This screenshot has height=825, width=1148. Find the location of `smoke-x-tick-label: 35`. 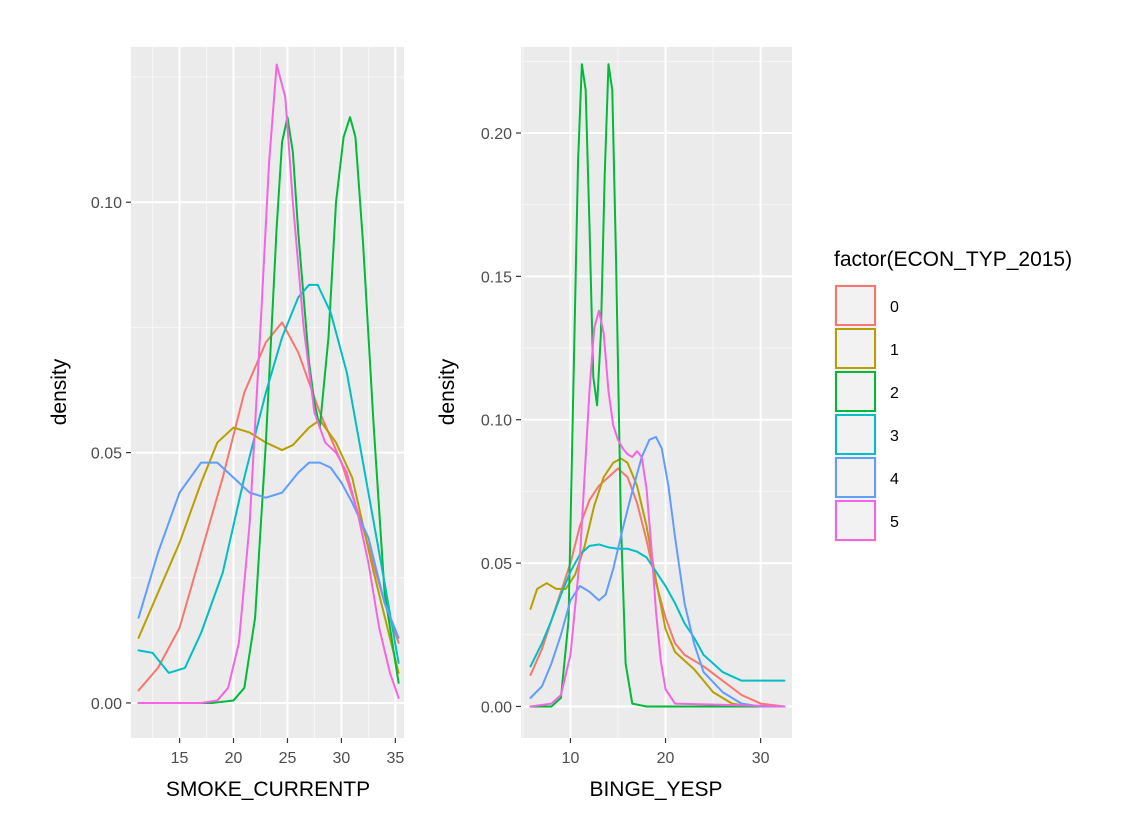

smoke-x-tick-label: 35 is located at coordinates (395, 758).